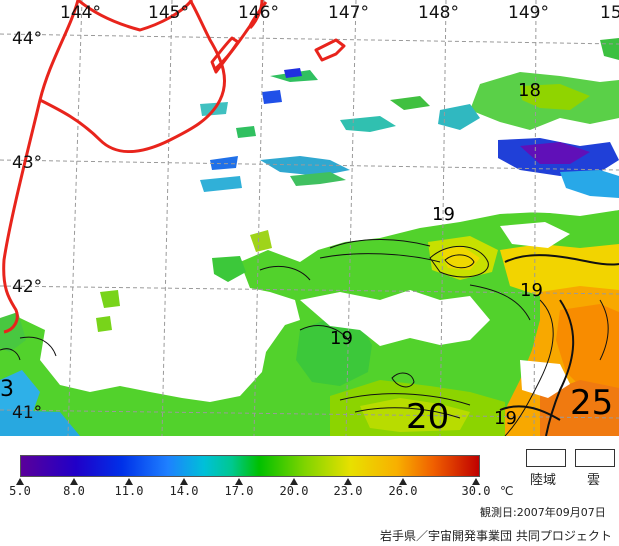 This screenshot has width=619, height=546. Describe the element at coordinates (443, 214) in the screenshot. I see `contour-label-19-top: 19` at that location.